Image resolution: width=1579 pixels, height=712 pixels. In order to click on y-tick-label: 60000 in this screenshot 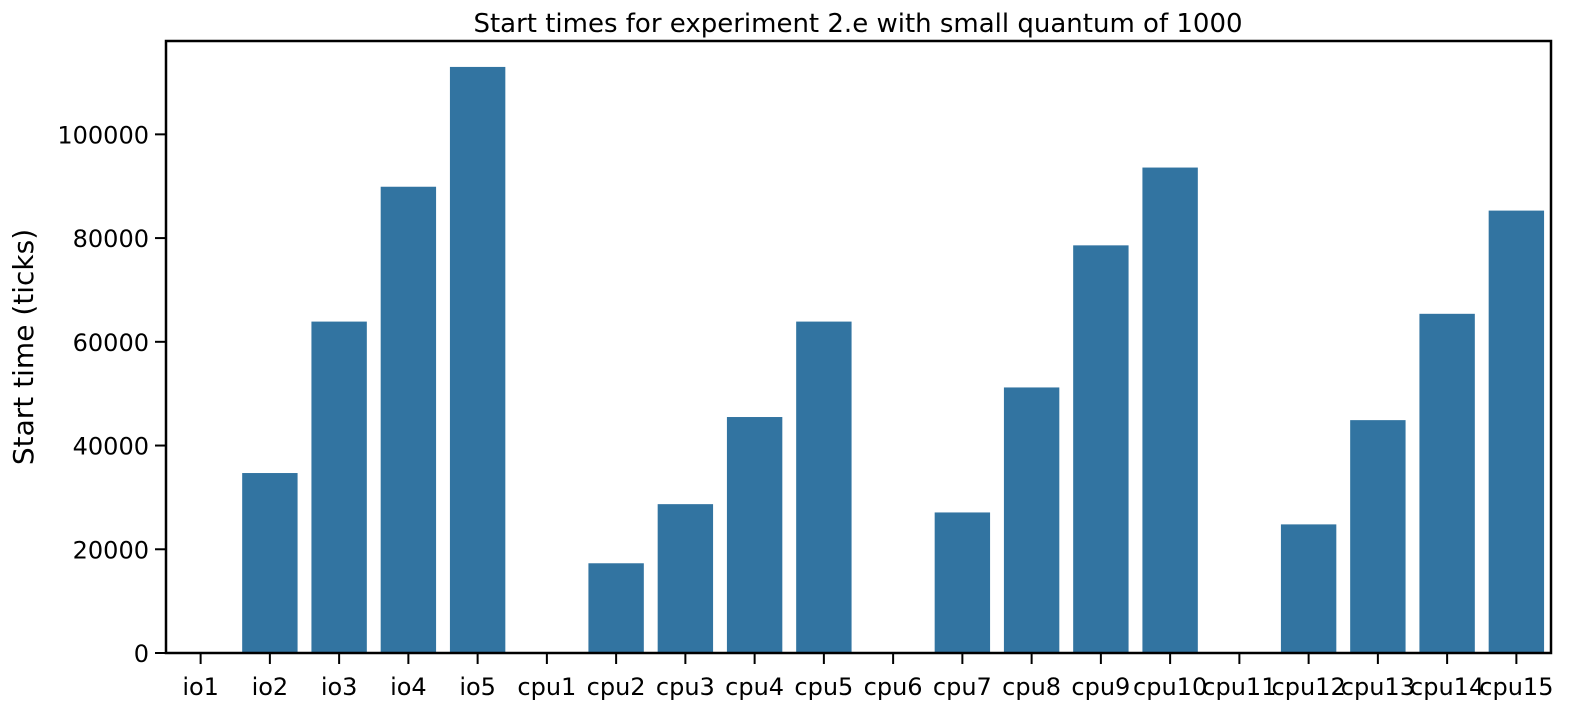, I will do `click(111, 343)`.